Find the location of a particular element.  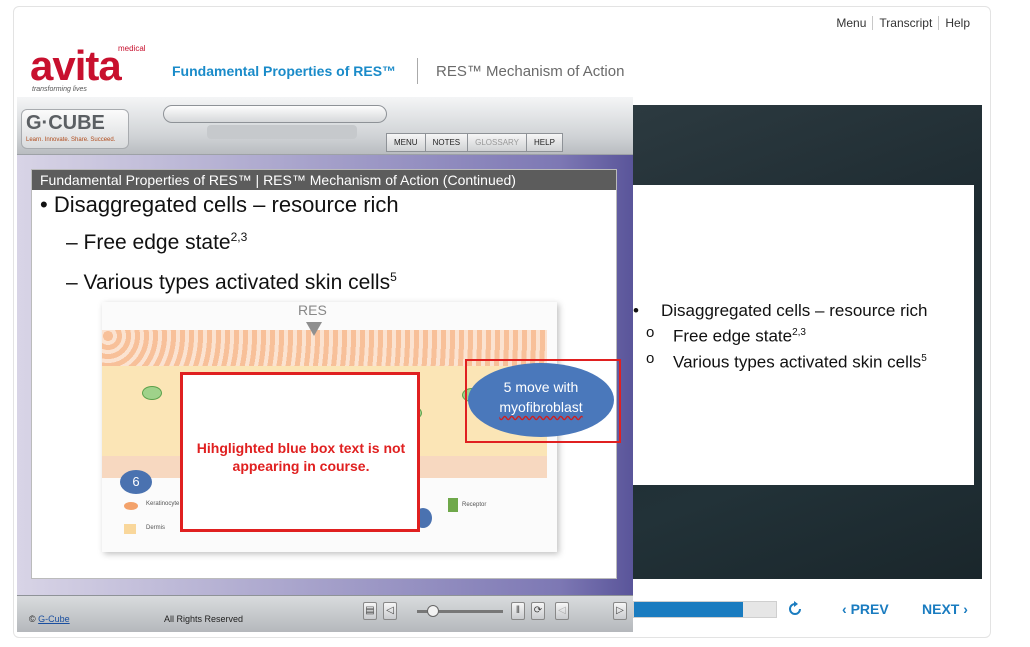

replay-icon is located at coordinates (795, 609).